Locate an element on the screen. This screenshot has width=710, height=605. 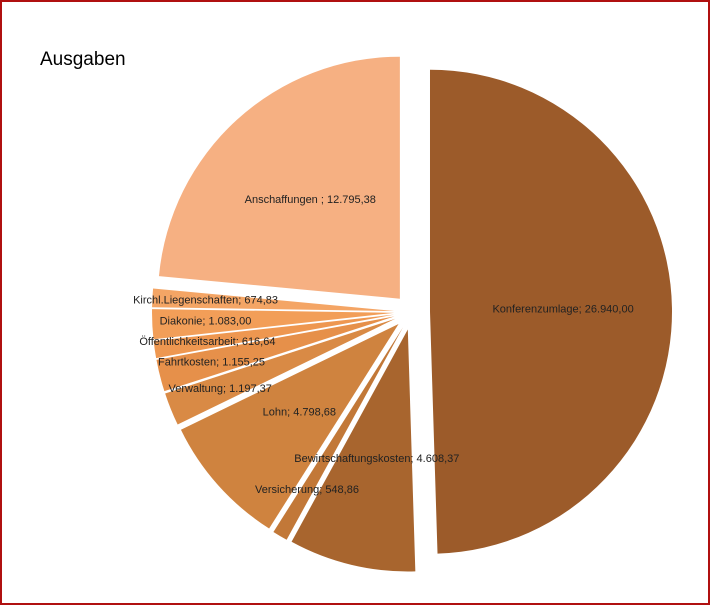
data-label: Fahrtkosten; 1.155,25 is located at coordinates (211, 363).